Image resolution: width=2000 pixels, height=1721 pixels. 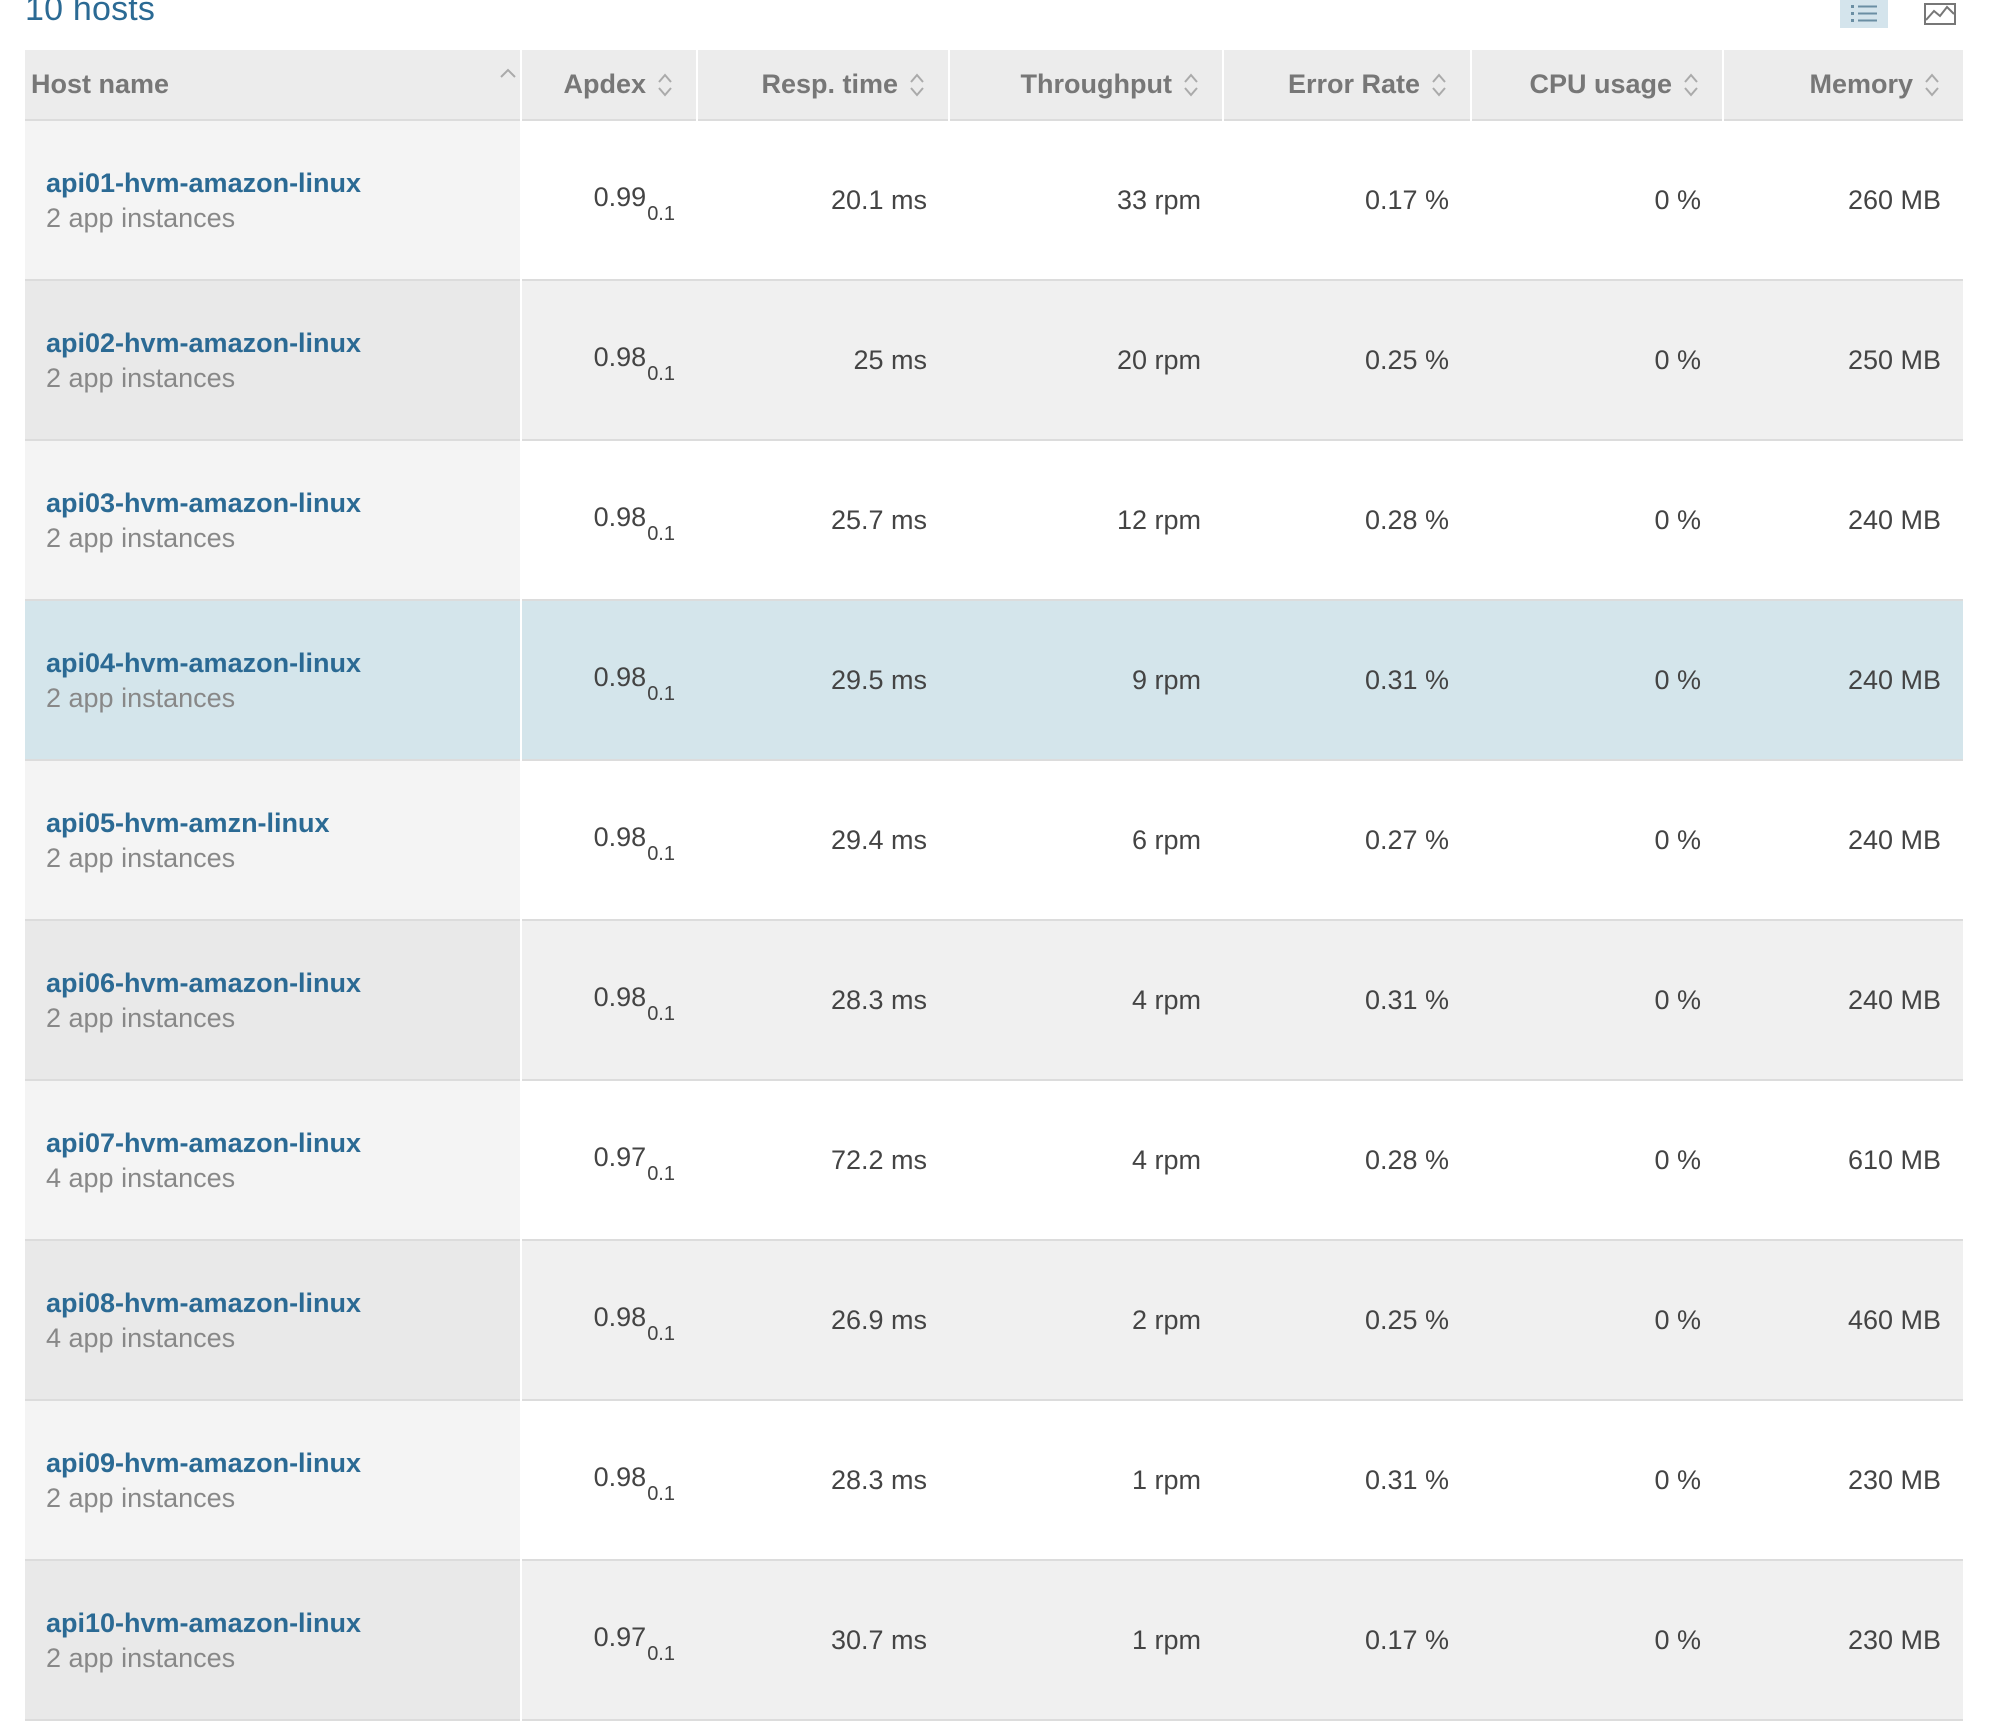 What do you see at coordinates (1843, 1320) in the screenshot?
I see `memory-cell: 460 MB` at bounding box center [1843, 1320].